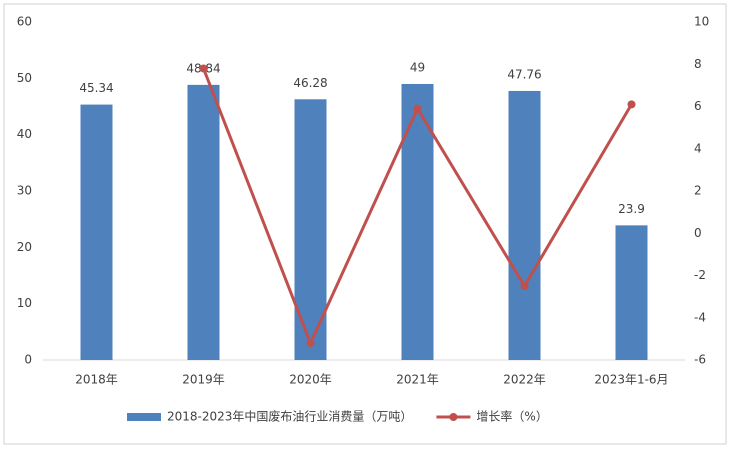 Image resolution: width=731 pixels, height=455 pixels. What do you see at coordinates (24, 191) in the screenshot?
I see `y-tick-label: 30` at bounding box center [24, 191].